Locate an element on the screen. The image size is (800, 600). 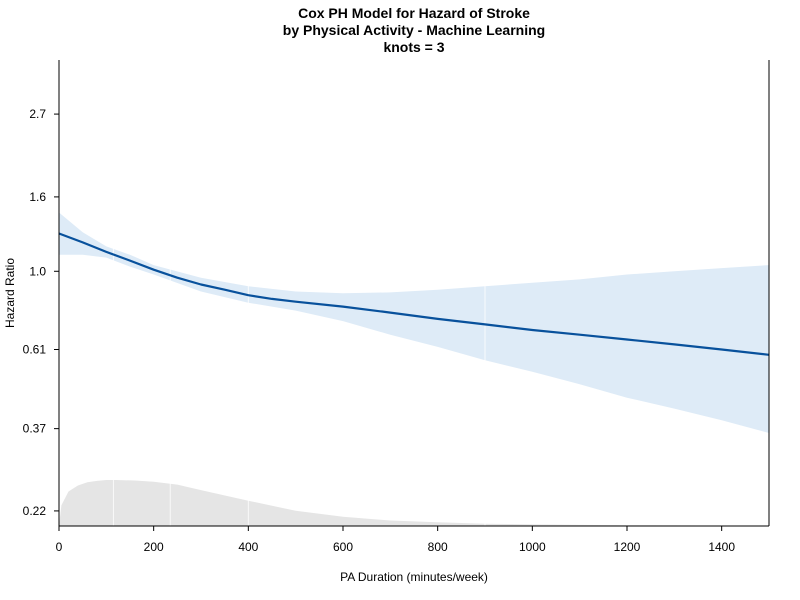
density-layer is located at coordinates (414, 503).